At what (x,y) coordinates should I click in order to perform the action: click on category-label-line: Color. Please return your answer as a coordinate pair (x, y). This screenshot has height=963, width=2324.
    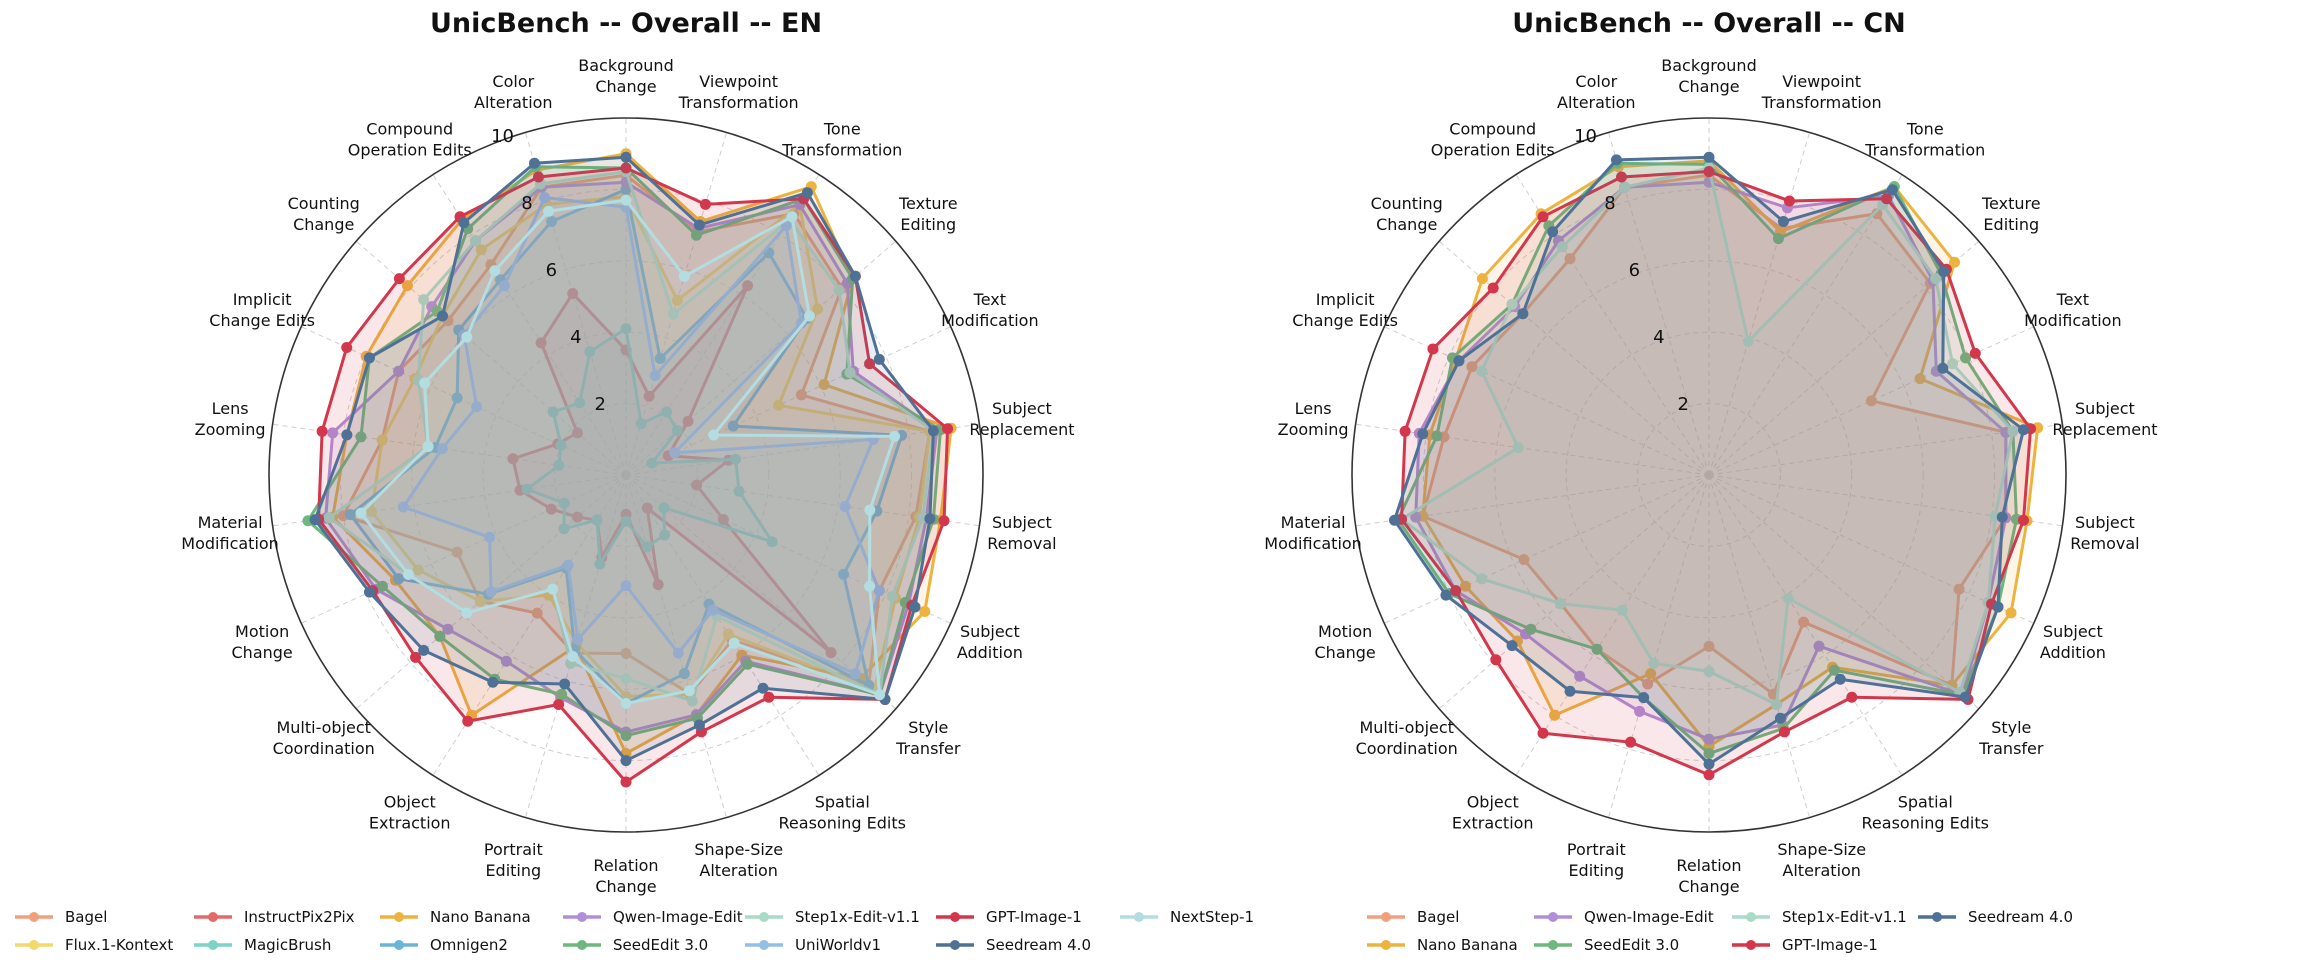
    Looking at the image, I should click on (513, 81).